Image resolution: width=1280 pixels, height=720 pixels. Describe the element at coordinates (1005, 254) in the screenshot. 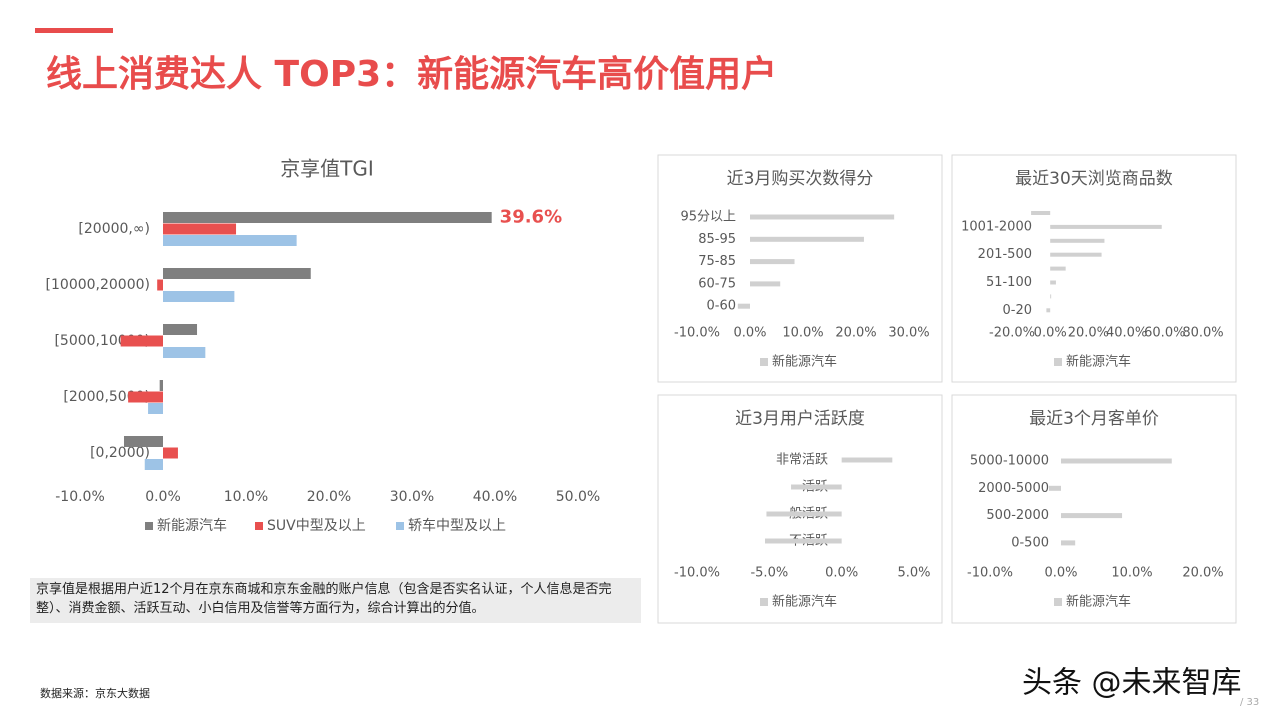

I see `category-label: 201-500` at that location.